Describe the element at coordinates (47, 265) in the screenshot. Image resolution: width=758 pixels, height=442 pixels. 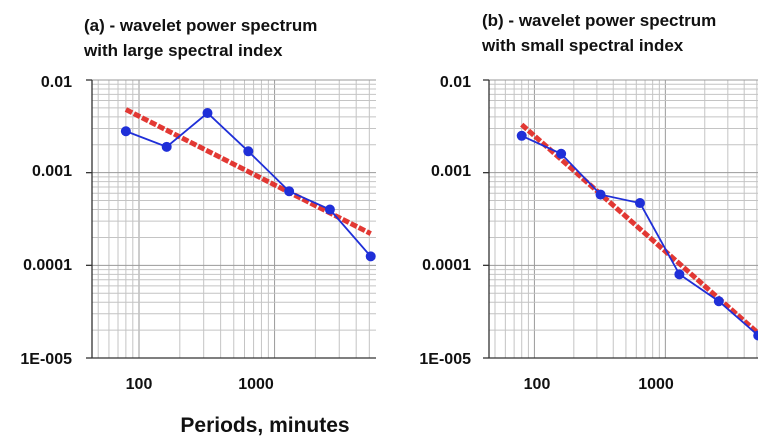
I see `chart-a-y-tick-label: 0.0001` at that location.